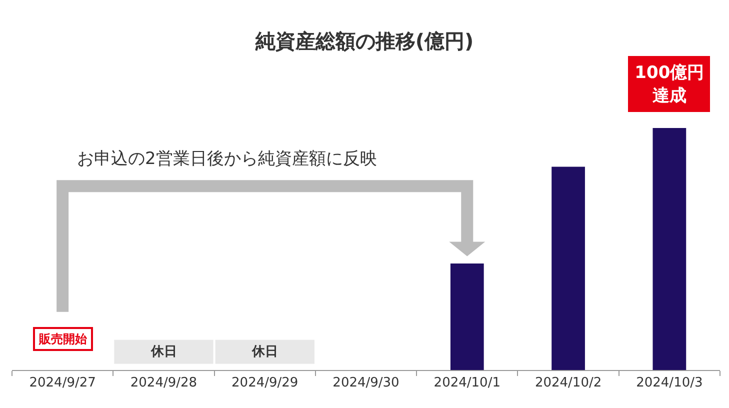 The width and height of the screenshot is (729, 408). I want to click on x-tick-label: 2024/9/29, so click(265, 383).